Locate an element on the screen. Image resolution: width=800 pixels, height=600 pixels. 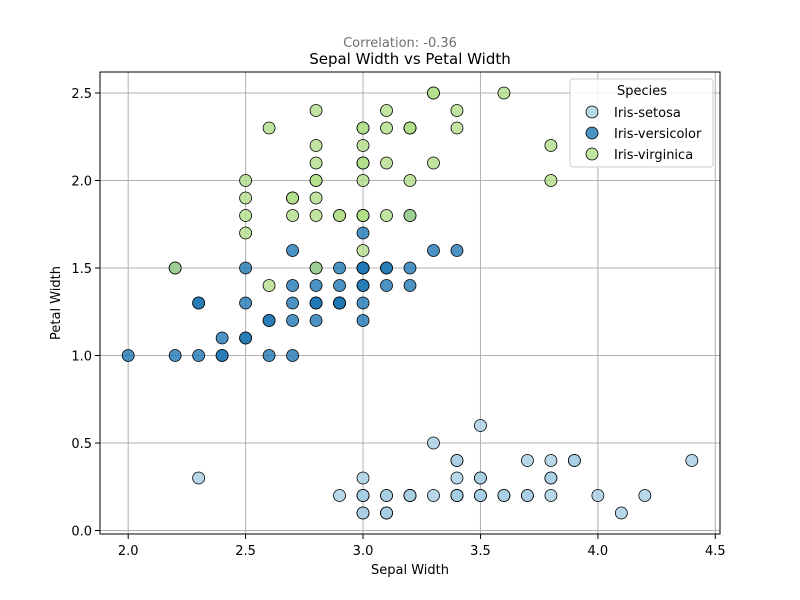
y-tick-label: 1.5 is located at coordinates (81, 269).